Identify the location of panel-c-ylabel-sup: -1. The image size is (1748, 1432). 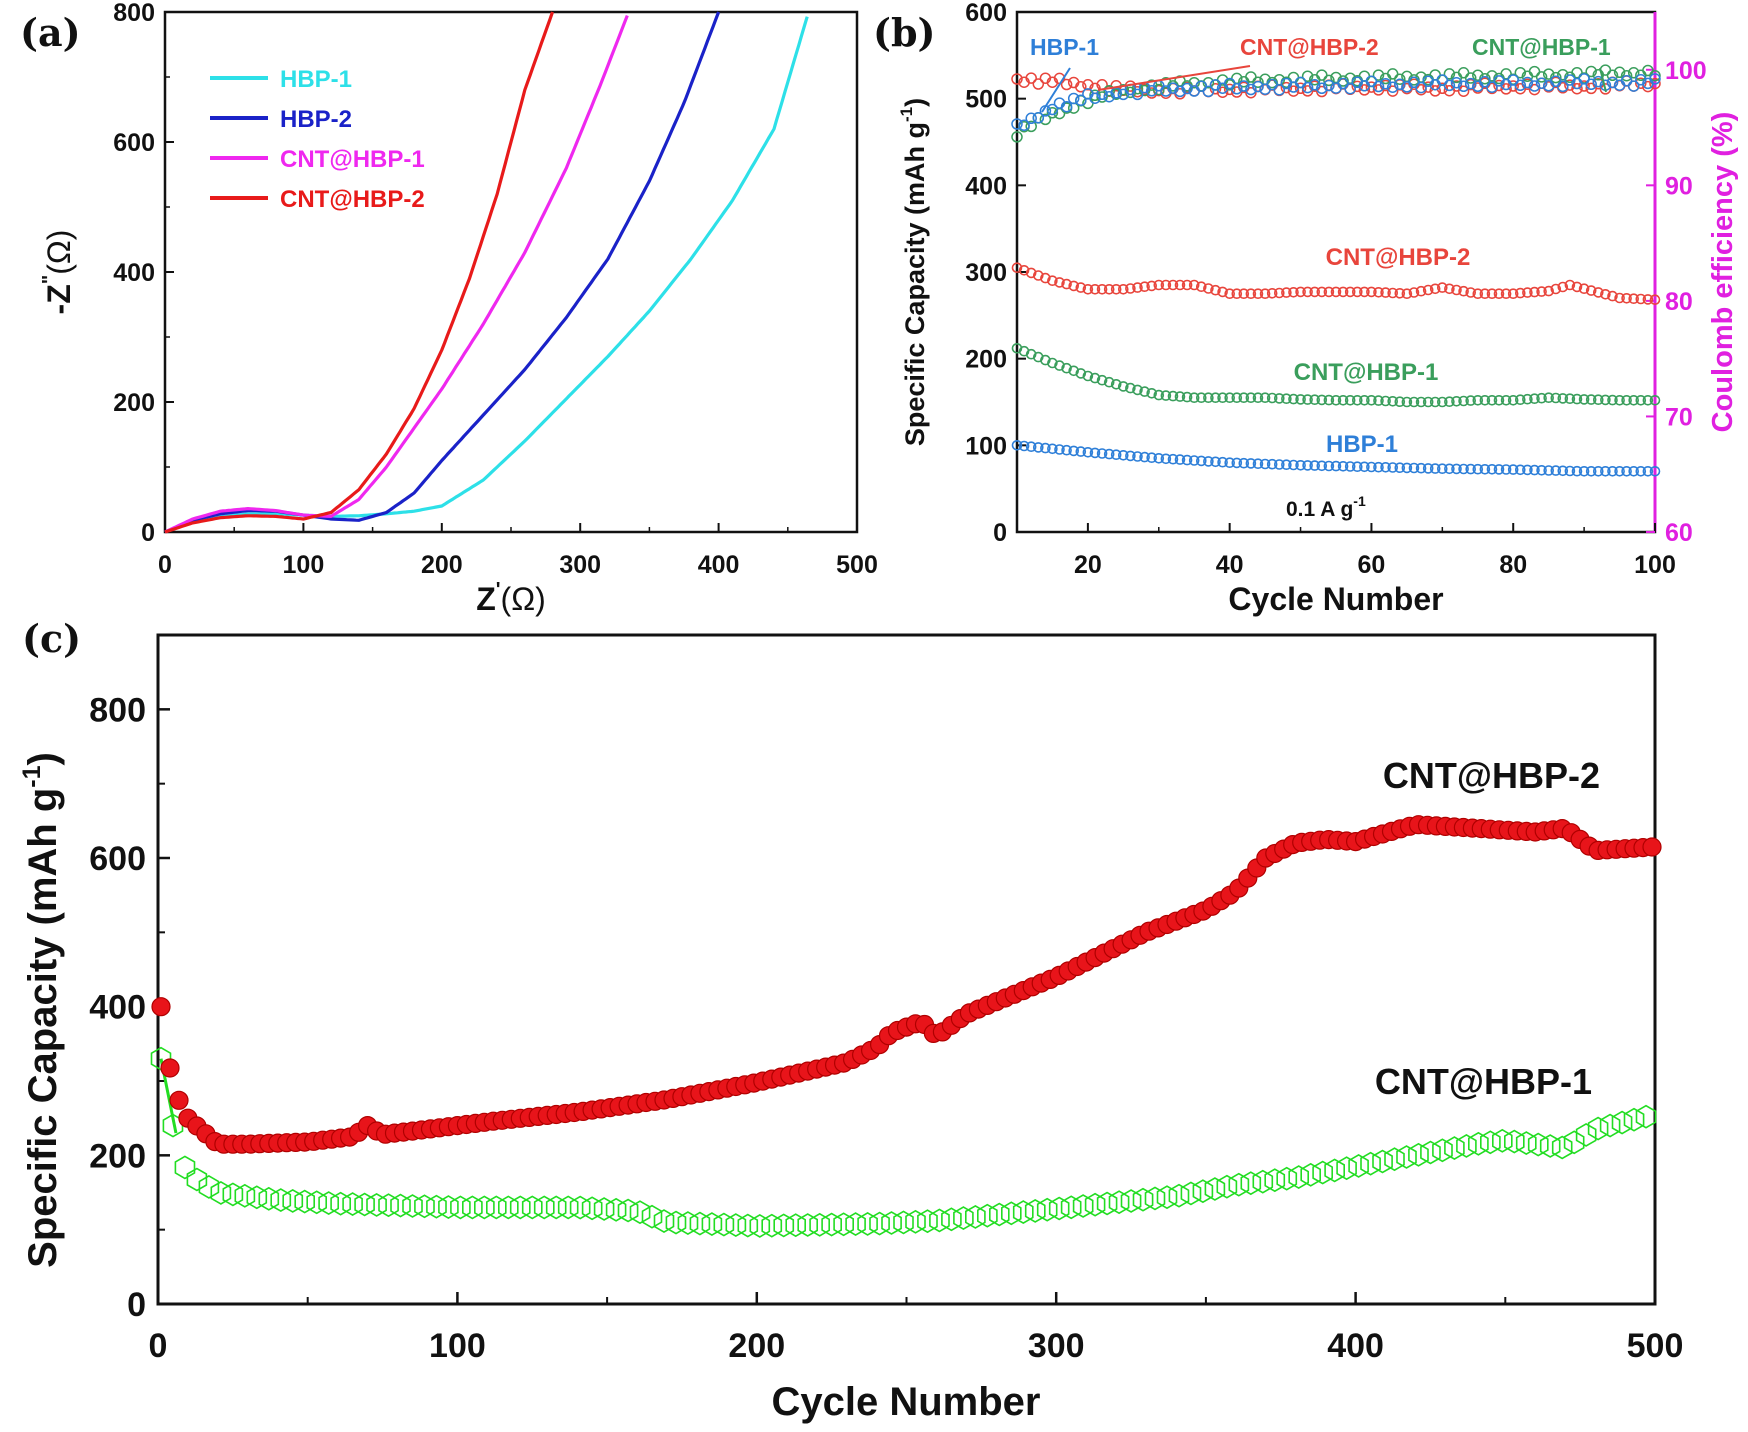
(32, 776).